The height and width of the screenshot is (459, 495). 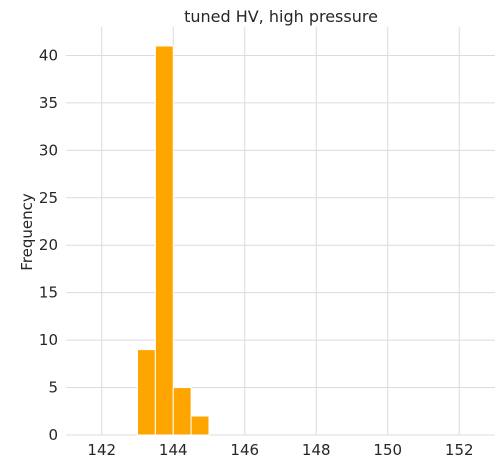 I want to click on y-tick-label: 20, so click(x=48, y=245).